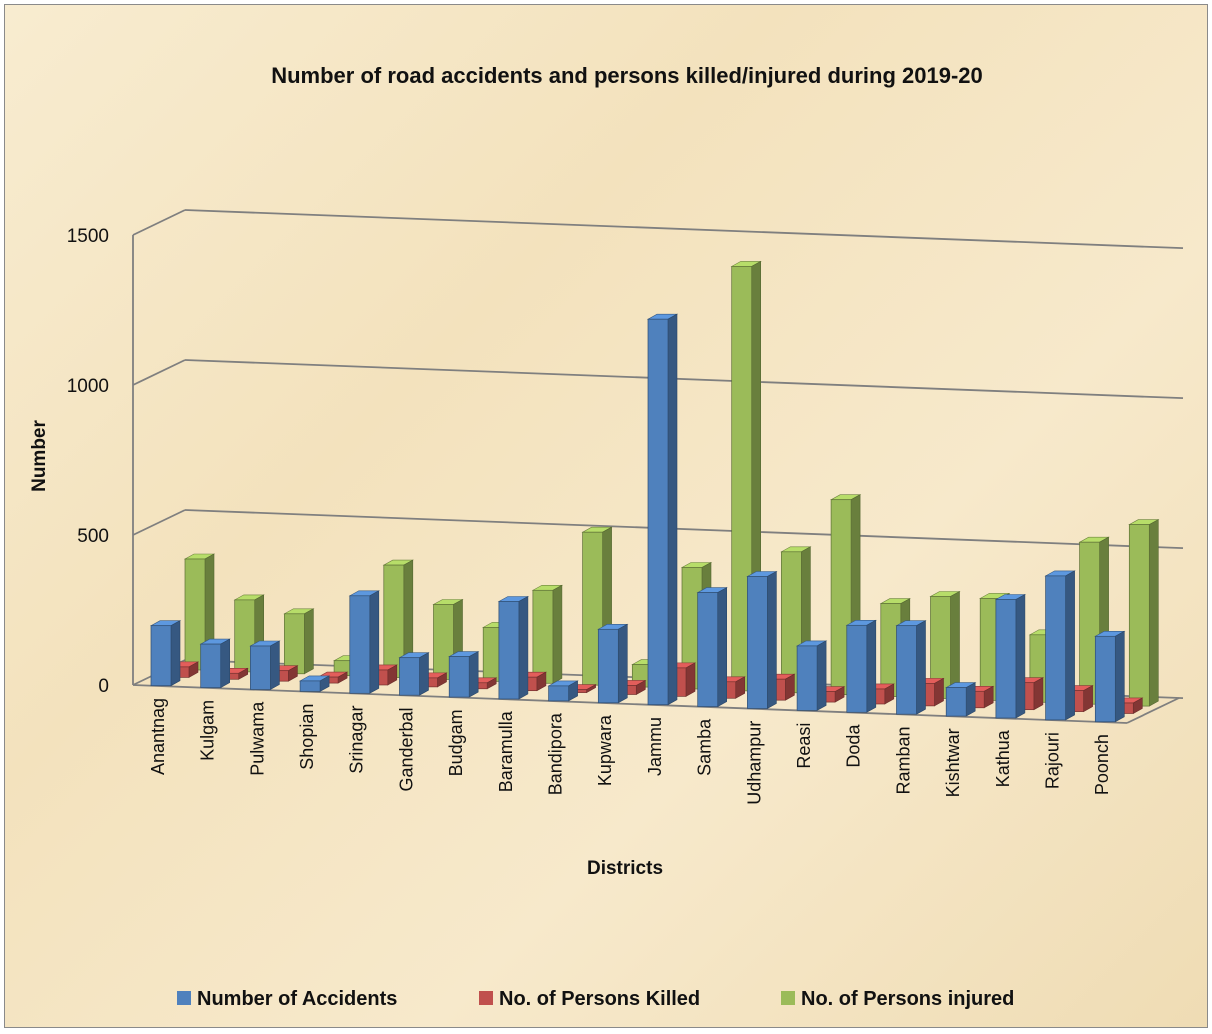  I want to click on bar-number-of-accidents-kupwara, so click(613, 663).